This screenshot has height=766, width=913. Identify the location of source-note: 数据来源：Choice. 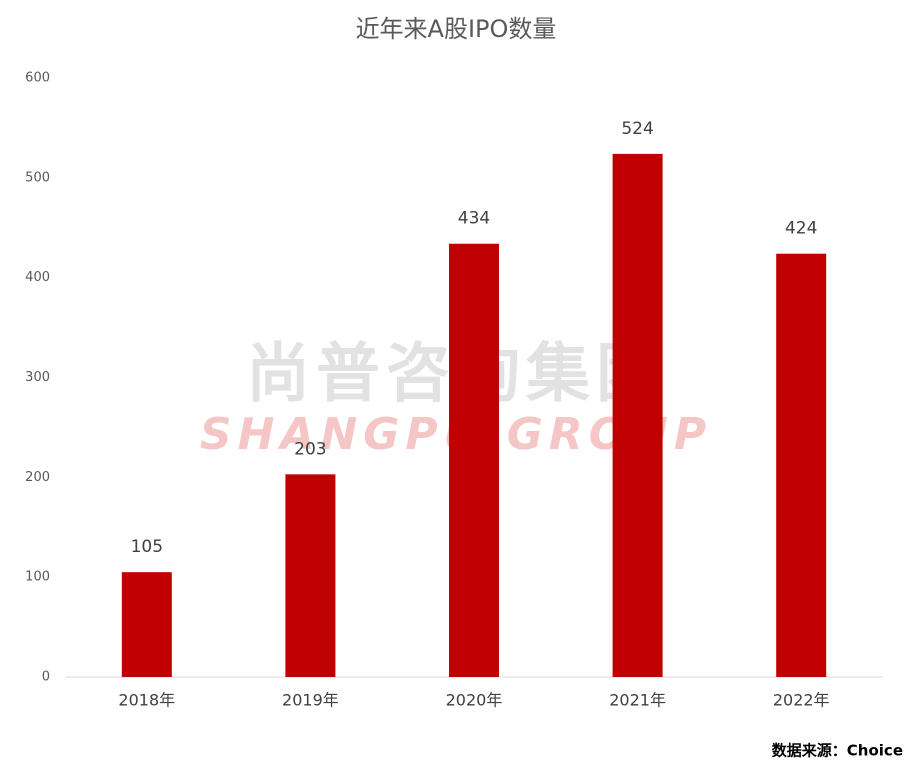
(837, 751).